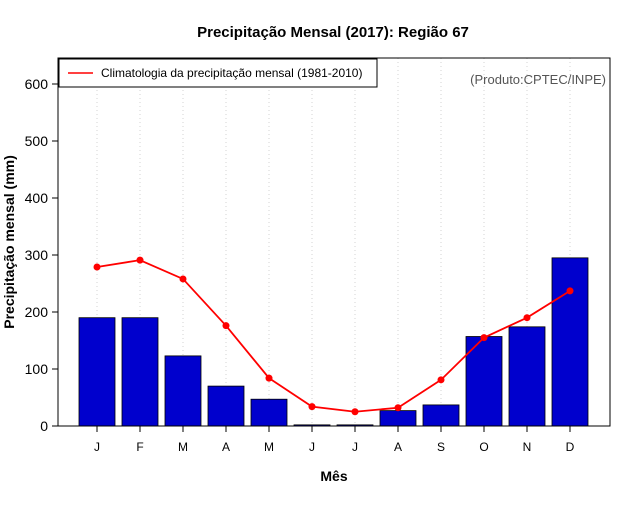  What do you see at coordinates (570, 447) in the screenshot?
I see `x-tick-label: D` at bounding box center [570, 447].